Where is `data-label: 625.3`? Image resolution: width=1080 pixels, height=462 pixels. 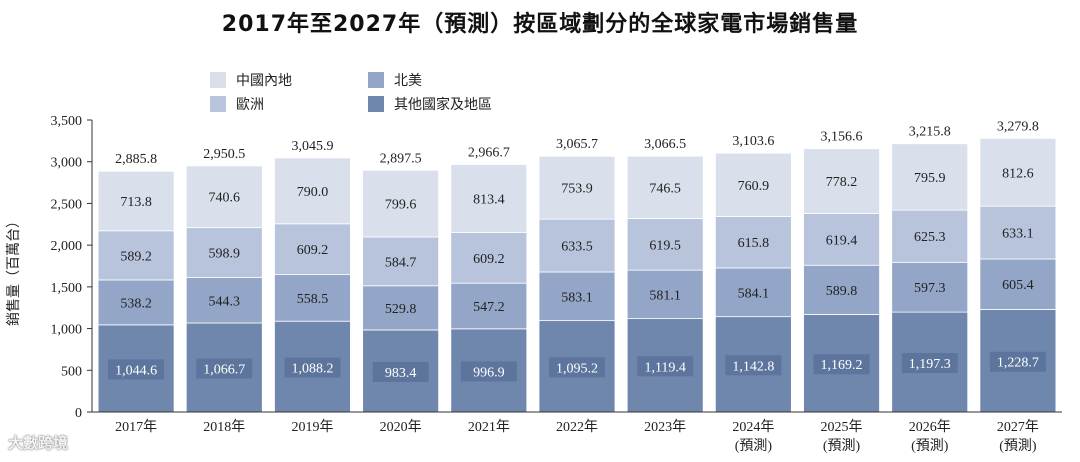 data-label: 625.3 is located at coordinates (930, 237).